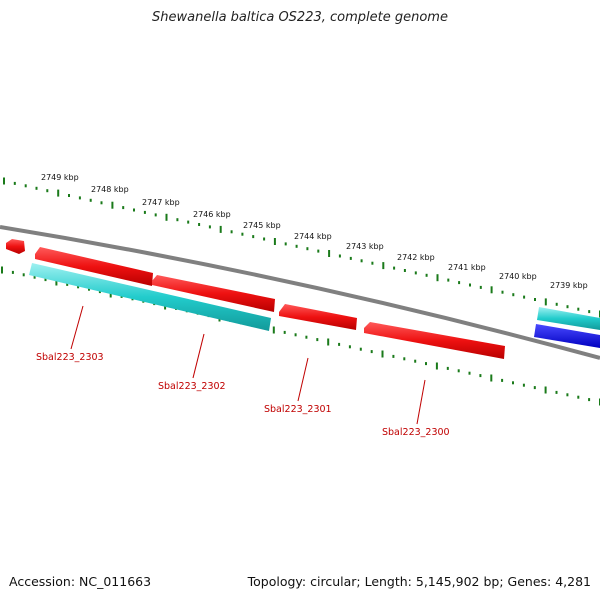 Image resolution: width=600 pixels, height=600 pixels. What do you see at coordinates (110, 189) in the screenshot?
I see `scale-label: 2748 kbp` at bounding box center [110, 189].